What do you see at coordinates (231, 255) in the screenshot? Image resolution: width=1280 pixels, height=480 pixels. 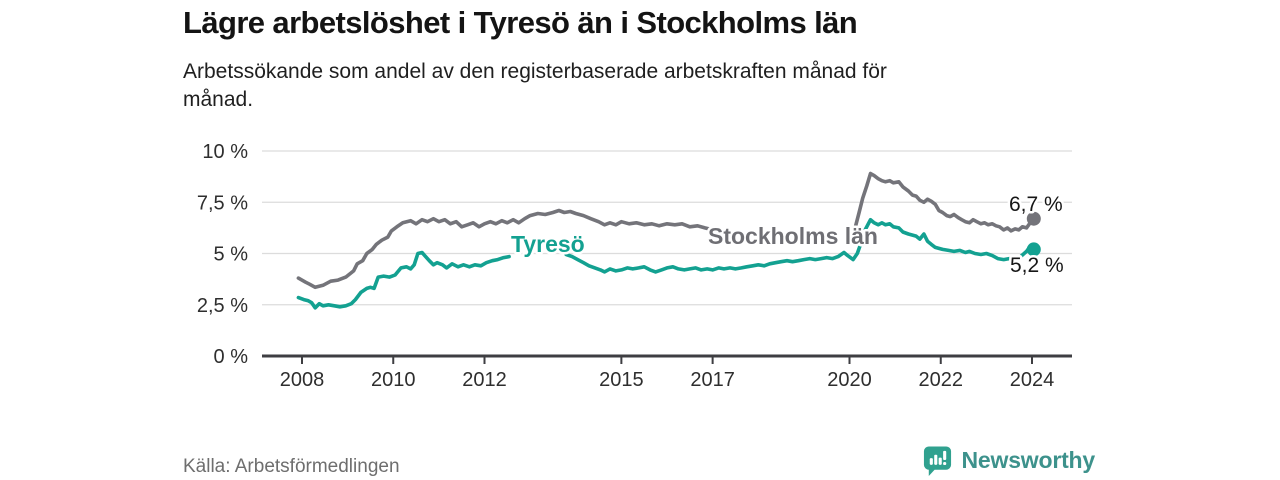 I see `y-tick-label: 5 %` at bounding box center [231, 255].